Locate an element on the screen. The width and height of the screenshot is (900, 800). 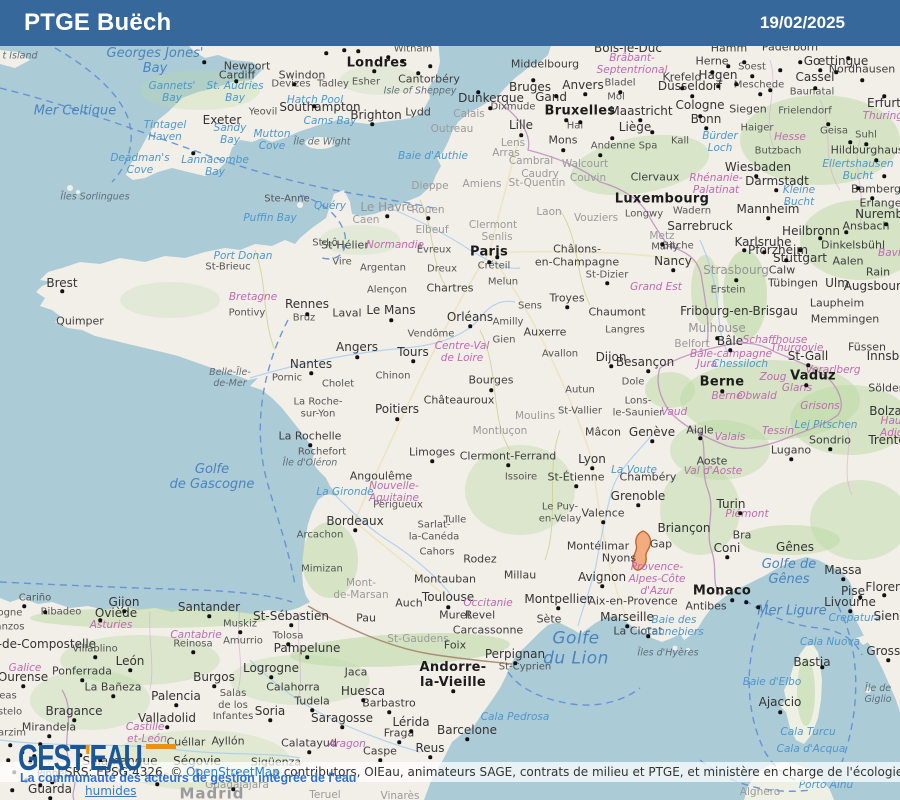
page-title: PTGE Buëch is located at coordinates (98, 22).